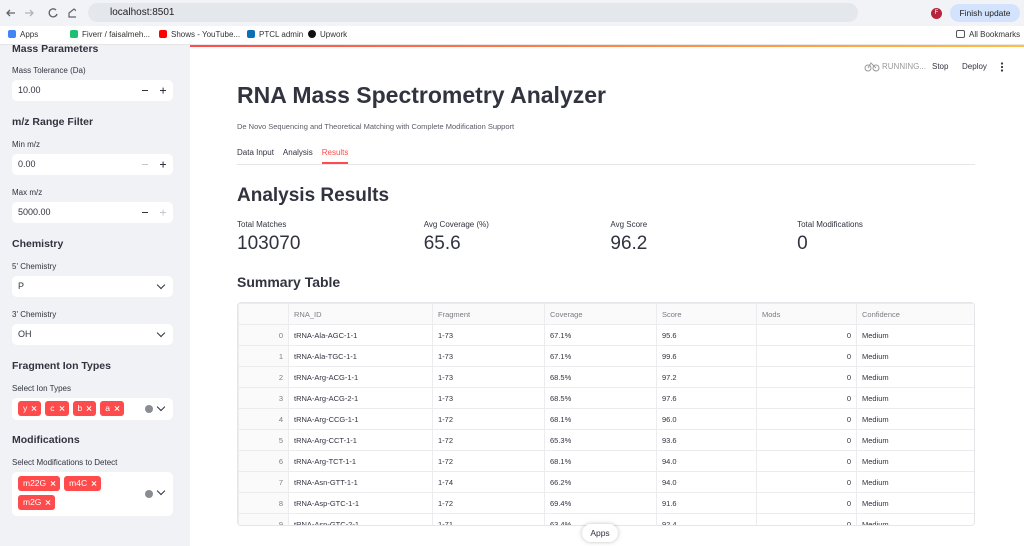  I want to click on multiselect: m22G m4C m2G, so click(92, 494).